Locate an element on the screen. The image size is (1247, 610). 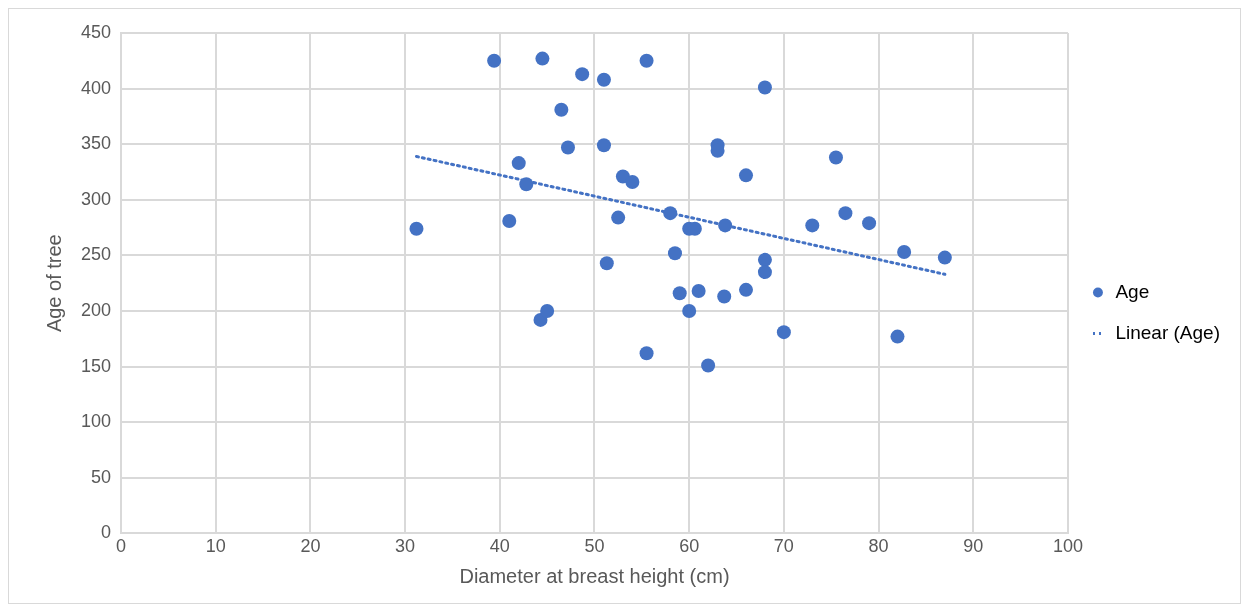
legend-label: Age is located at coordinates (1132, 291).